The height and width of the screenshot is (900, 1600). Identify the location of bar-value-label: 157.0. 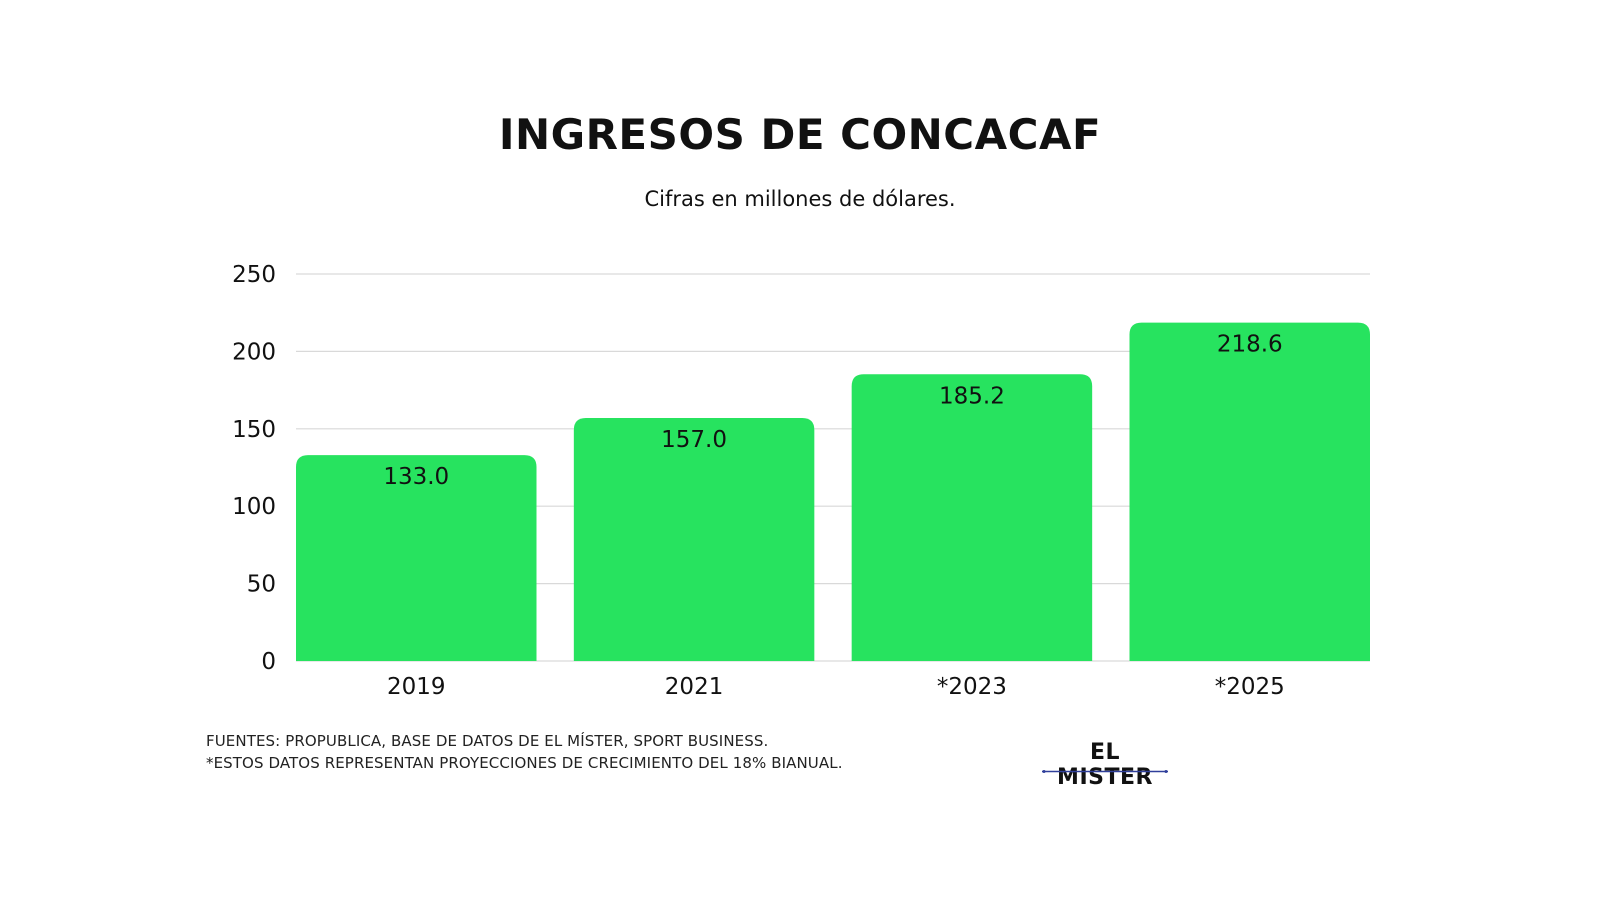
(694, 440).